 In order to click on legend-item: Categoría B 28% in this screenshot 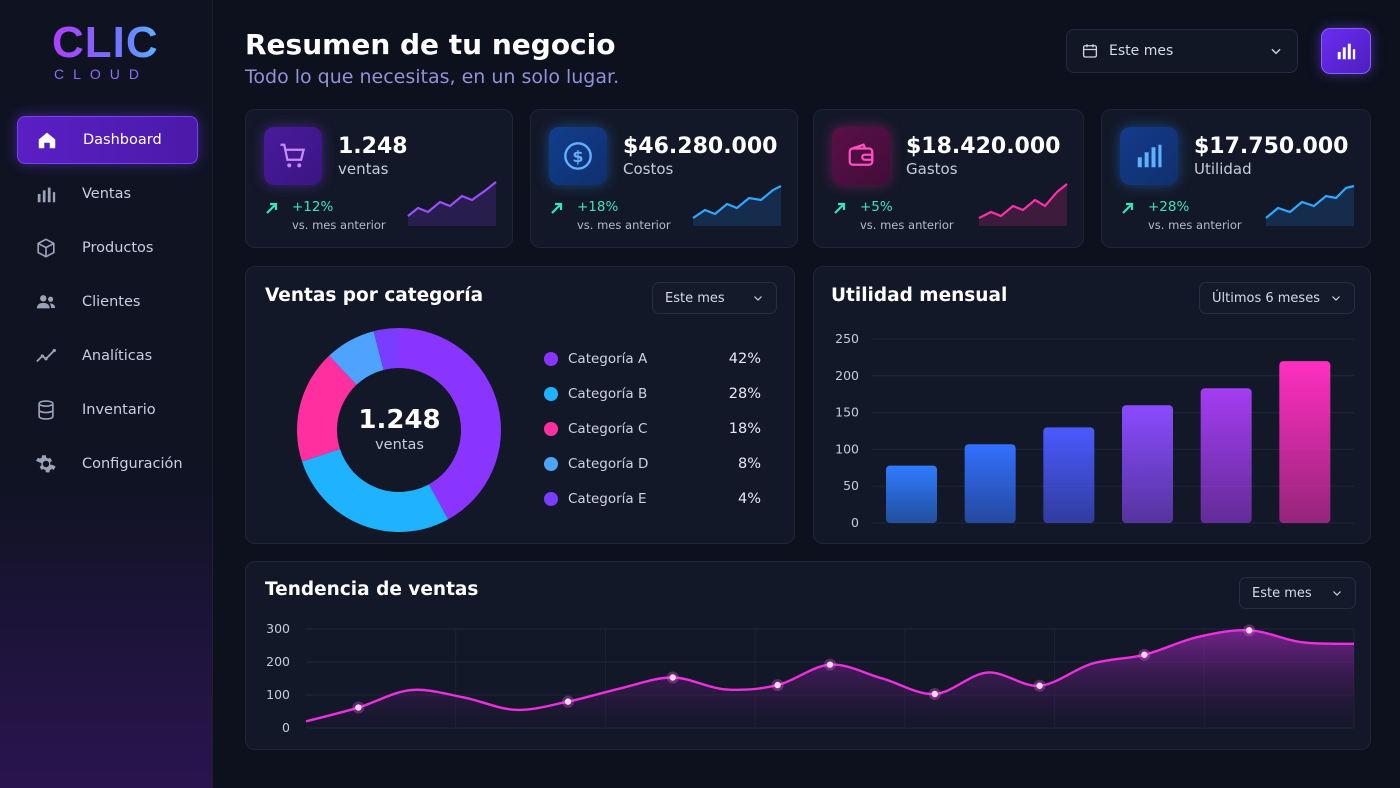, I will do `click(652, 394)`.